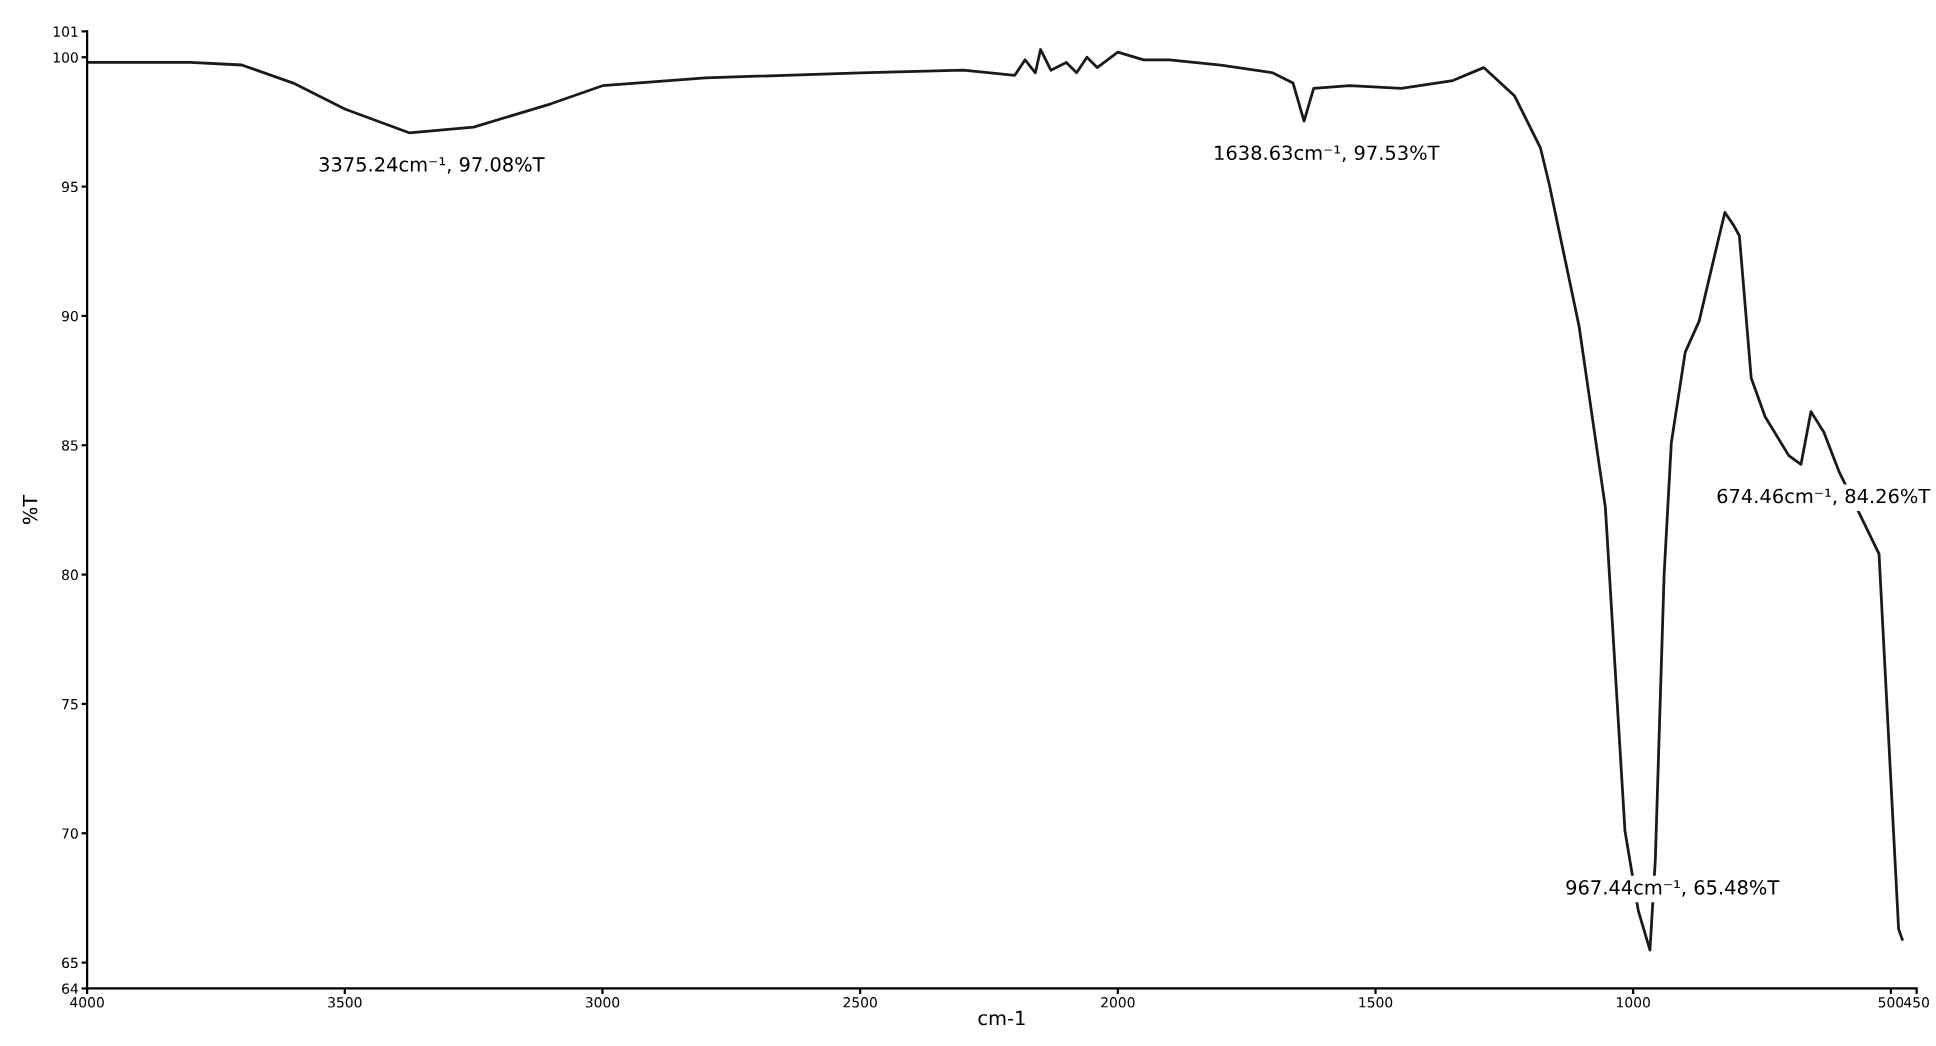  I want to click on annotation: 967.44cm⁻¹, 65.48%T, so click(1673, 888).